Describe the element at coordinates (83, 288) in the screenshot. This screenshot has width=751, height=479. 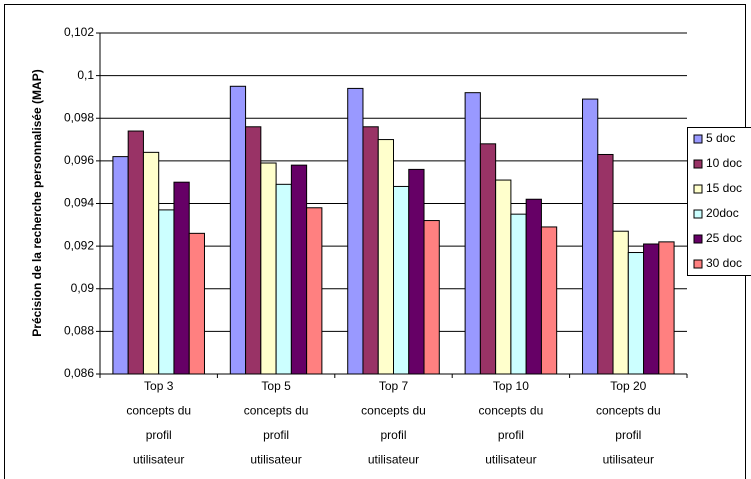
I see `y-tick-label: 0,09` at that location.